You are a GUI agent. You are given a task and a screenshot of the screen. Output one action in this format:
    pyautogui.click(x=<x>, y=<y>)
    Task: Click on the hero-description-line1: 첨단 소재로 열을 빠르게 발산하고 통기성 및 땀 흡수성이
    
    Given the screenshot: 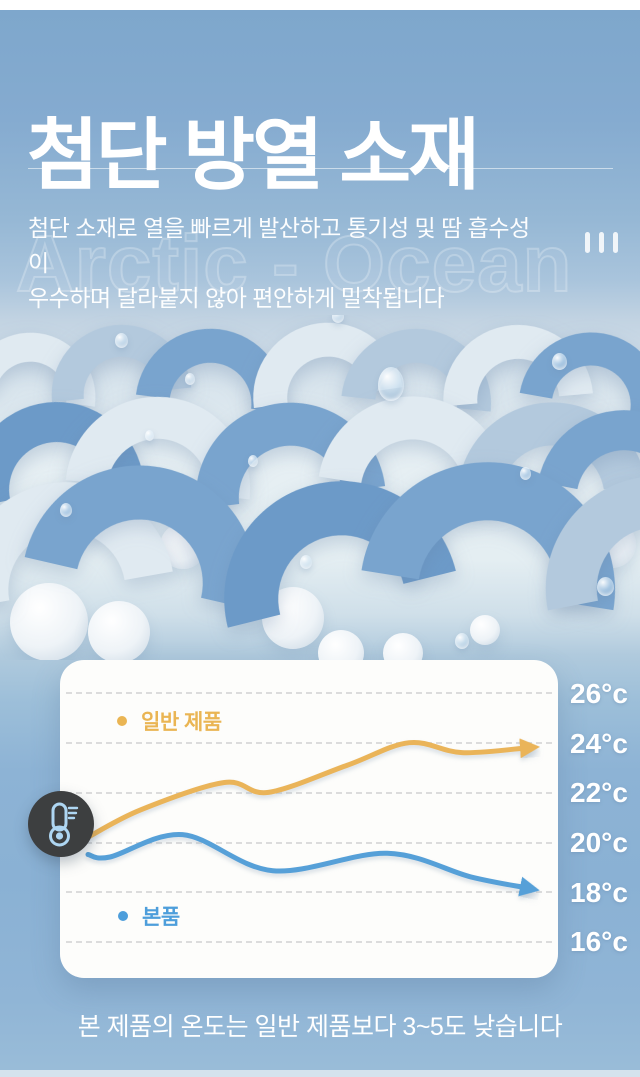 What is the action you would take?
    pyautogui.click(x=279, y=245)
    